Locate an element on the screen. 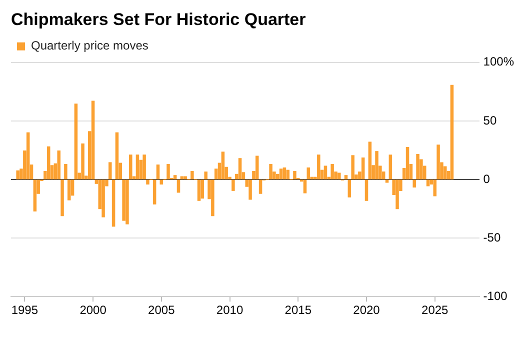  x-tick-label: 2015 is located at coordinates (298, 310).